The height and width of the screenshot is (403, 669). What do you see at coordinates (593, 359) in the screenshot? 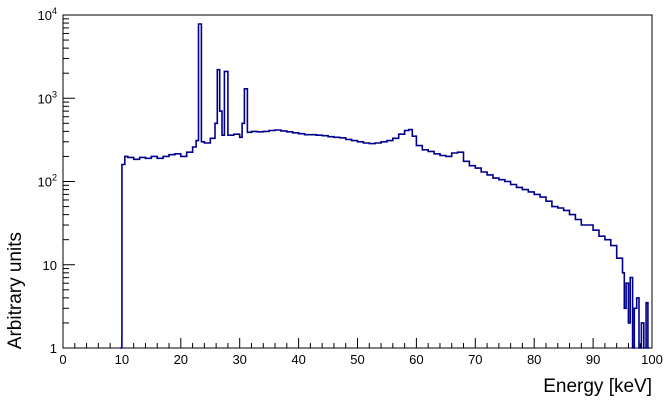
I see `x-tick-label: 90` at bounding box center [593, 359].